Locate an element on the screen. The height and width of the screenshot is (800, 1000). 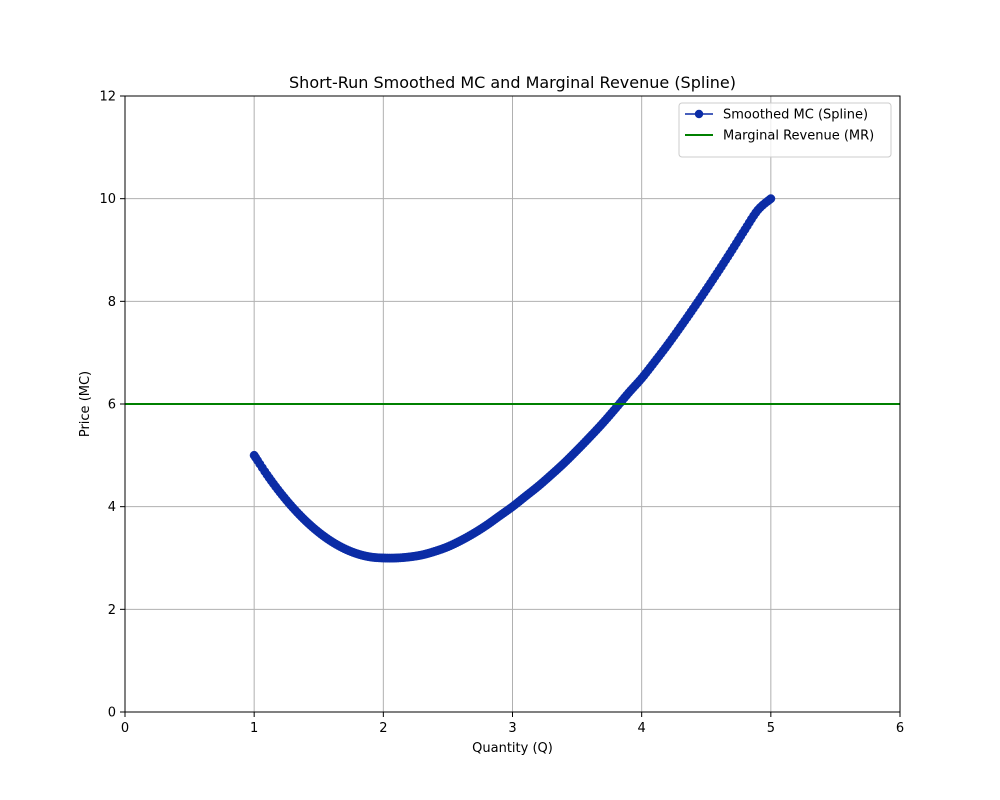
legend-entry: Smoothed MC (Spline) is located at coordinates (776, 115).